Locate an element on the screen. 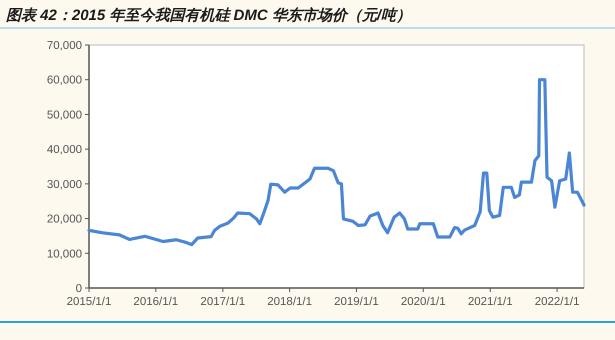 This screenshot has width=615, height=340. y-tick-label: 0 is located at coordinates (79, 289).